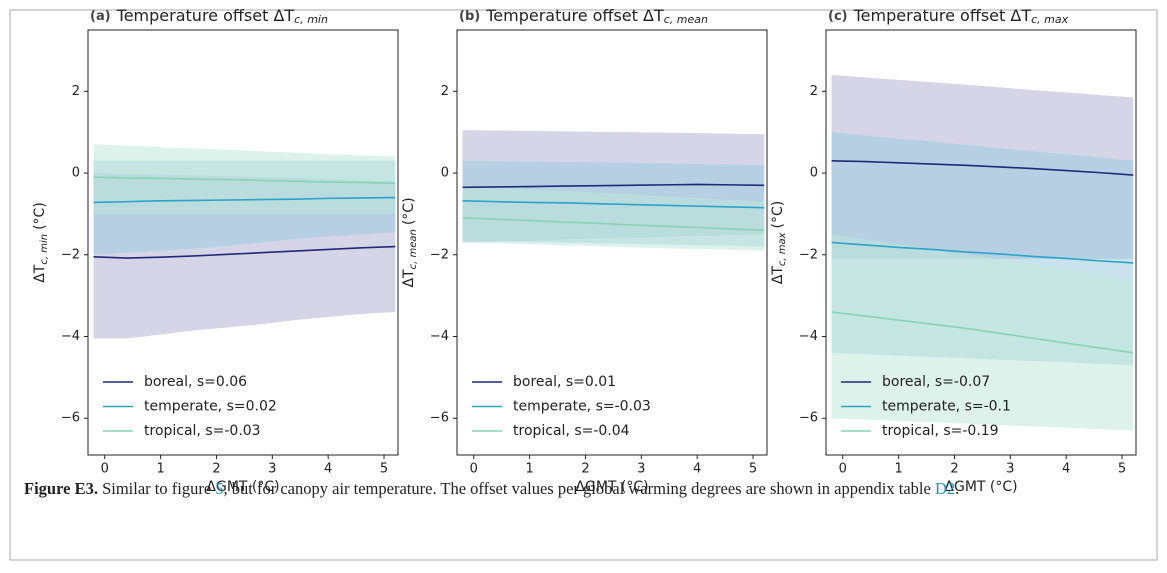  Describe the element at coordinates (571, 431) in the screenshot. I see `legend-label: tropical, s=-0.04` at that location.